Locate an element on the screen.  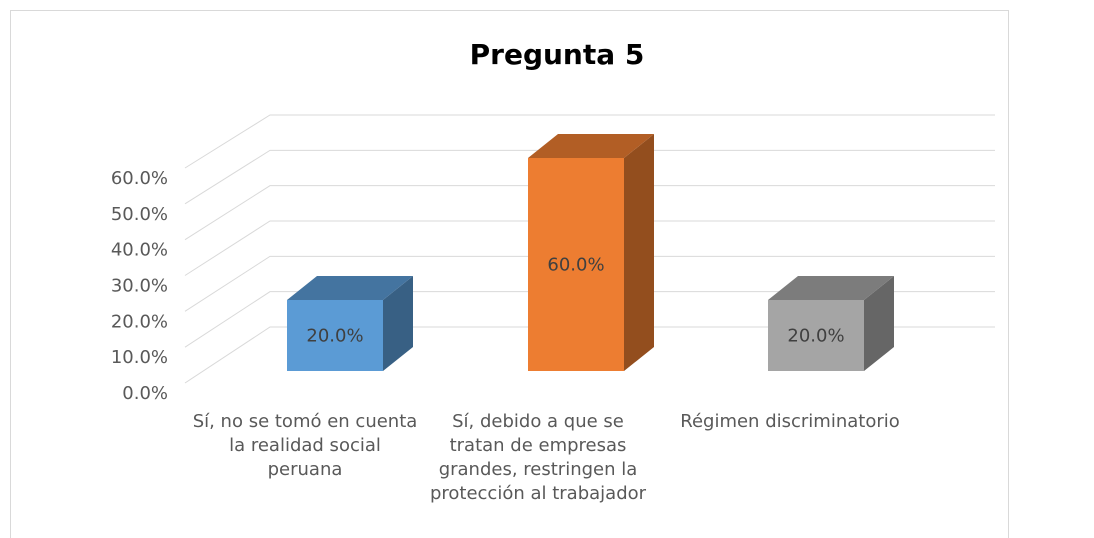
chart-title: Pregunta 5 is located at coordinates (557, 54).